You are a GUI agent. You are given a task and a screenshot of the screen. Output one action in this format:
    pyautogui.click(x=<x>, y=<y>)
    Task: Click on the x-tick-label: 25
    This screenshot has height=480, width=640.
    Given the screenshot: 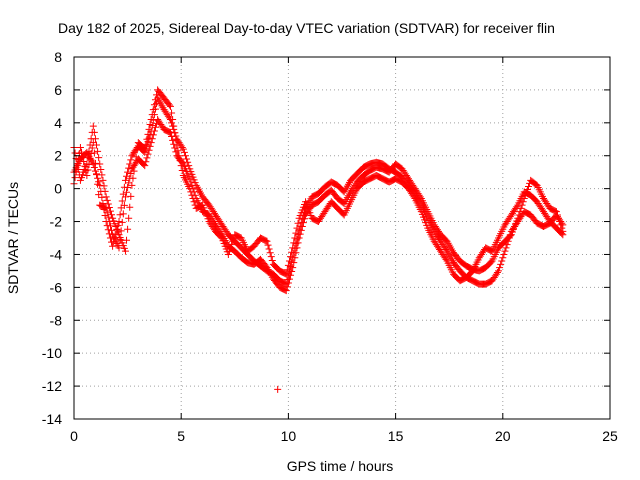 What is the action you would take?
    pyautogui.click(x=610, y=436)
    